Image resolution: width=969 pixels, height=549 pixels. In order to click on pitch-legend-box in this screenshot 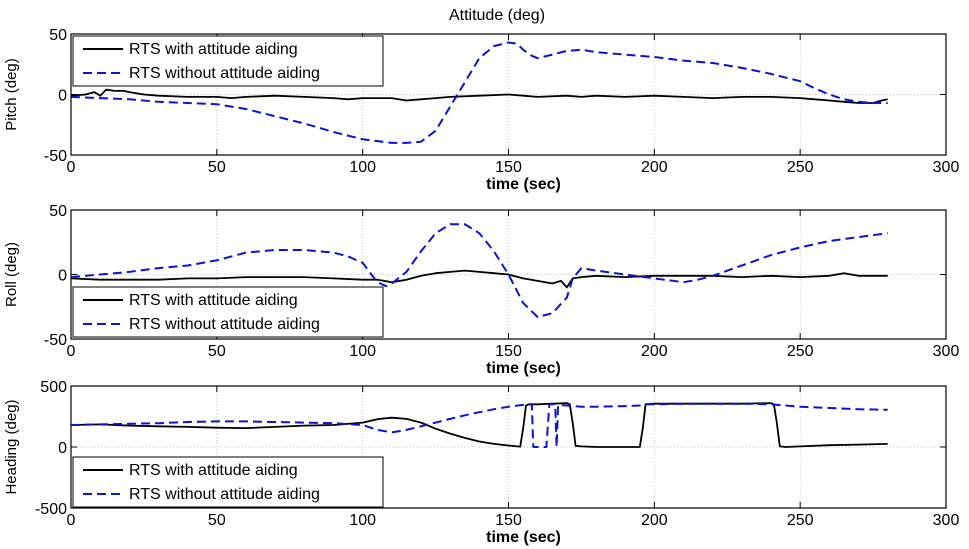, I will do `click(228, 61)`.